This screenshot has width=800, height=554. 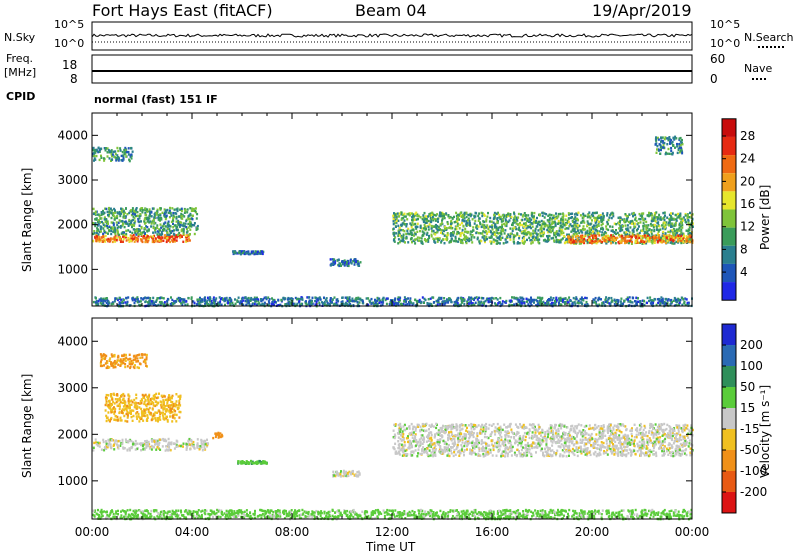 What do you see at coordinates (729, 209) in the screenshot?
I see `power-colorbar-frame` at bounding box center [729, 209].